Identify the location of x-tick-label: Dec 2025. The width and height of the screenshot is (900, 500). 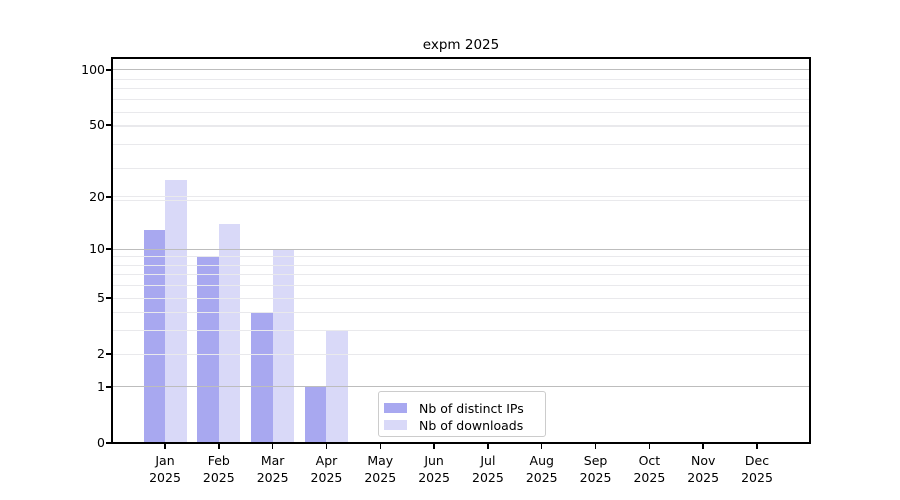
(757, 469).